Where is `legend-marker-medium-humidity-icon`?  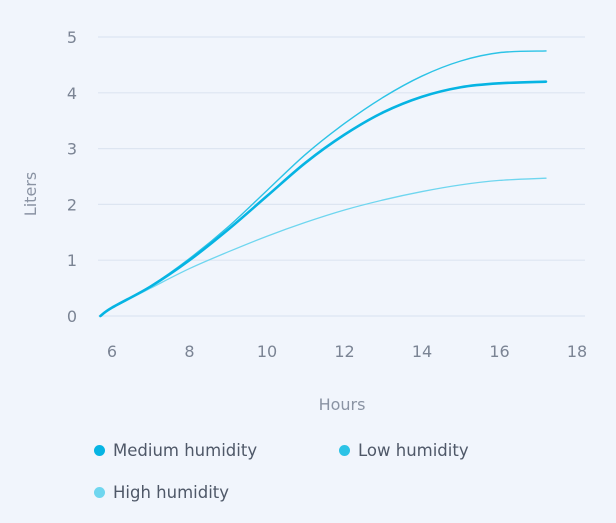
legend-marker-medium-humidity-icon is located at coordinates (99, 450).